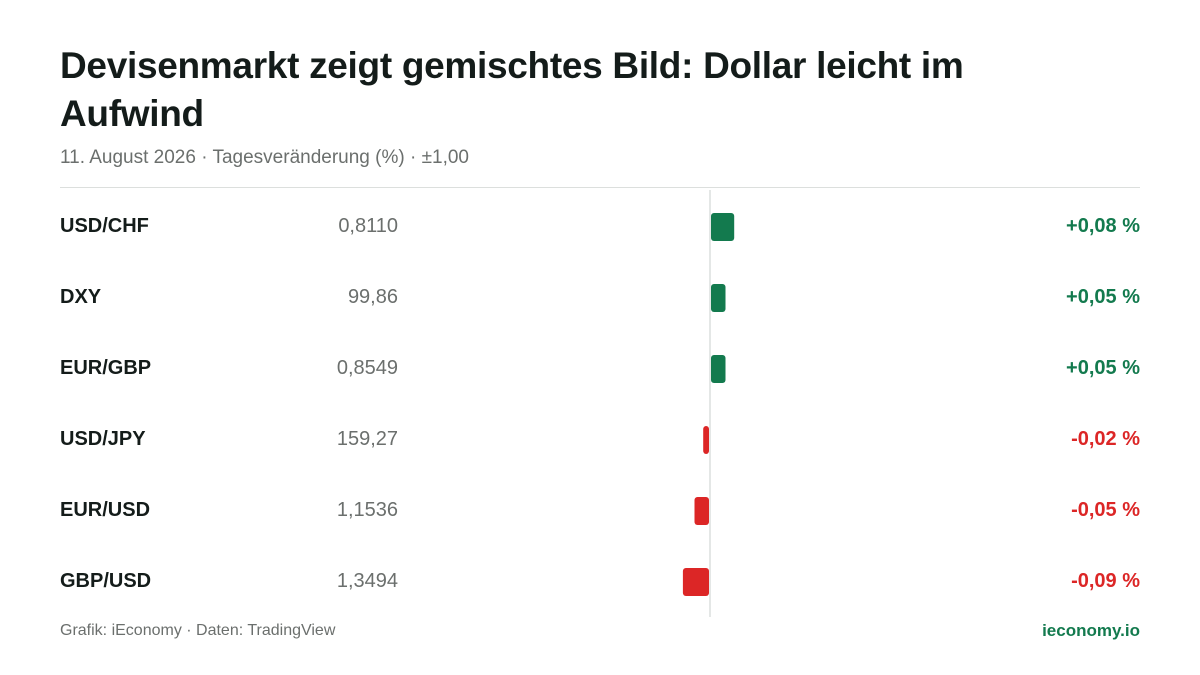 This screenshot has width=1200, height=675. Describe the element at coordinates (1105, 510) in the screenshot. I see `change-value: -0,05 %` at that location.